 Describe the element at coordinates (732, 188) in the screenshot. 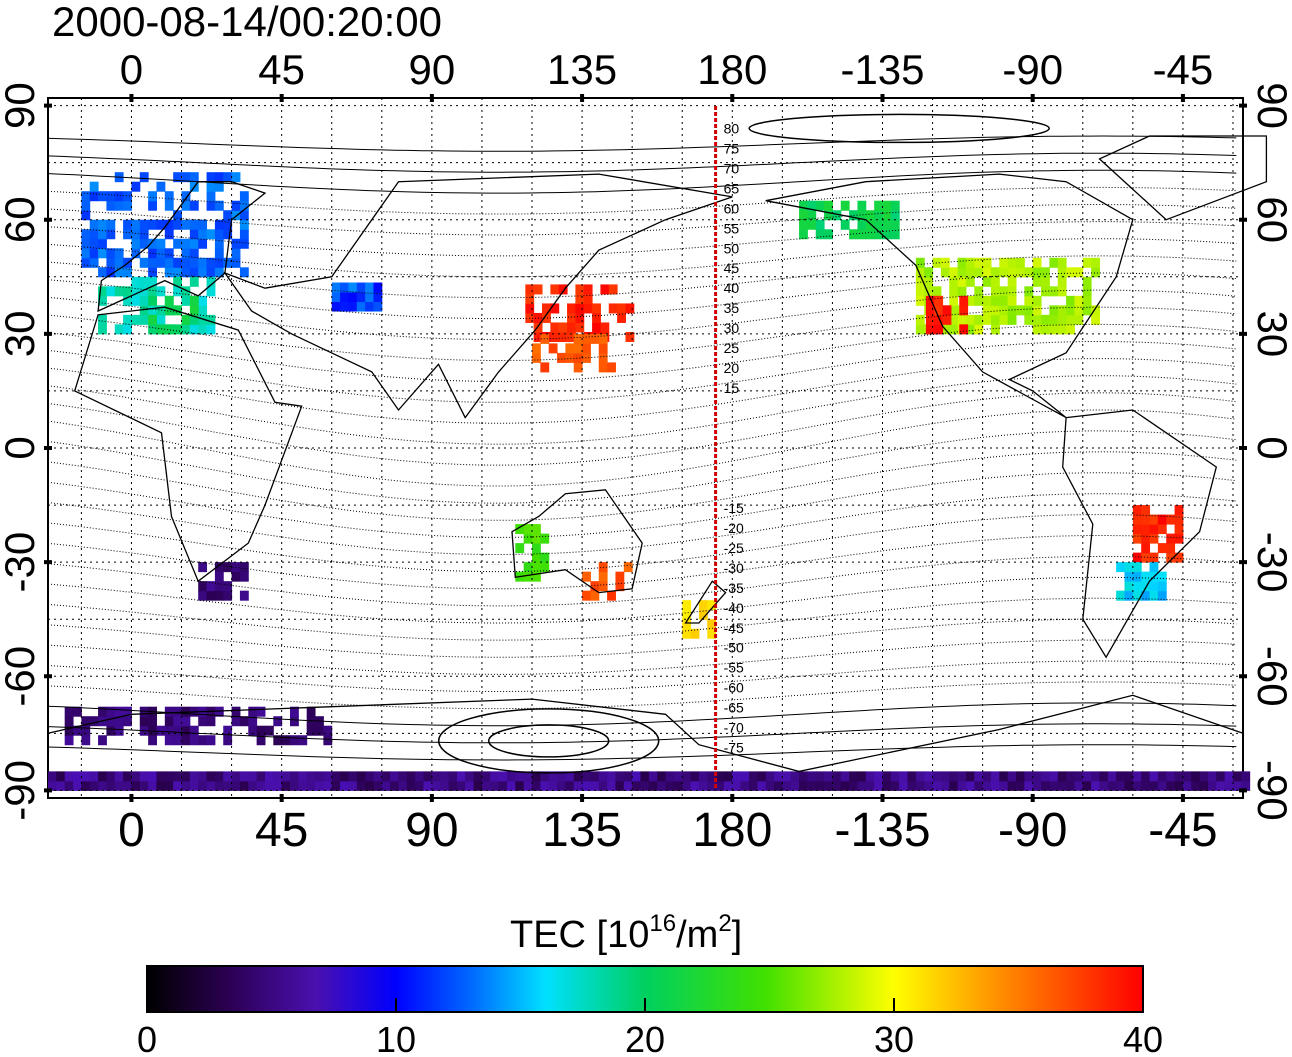

I see `contour-label: 65` at that location.